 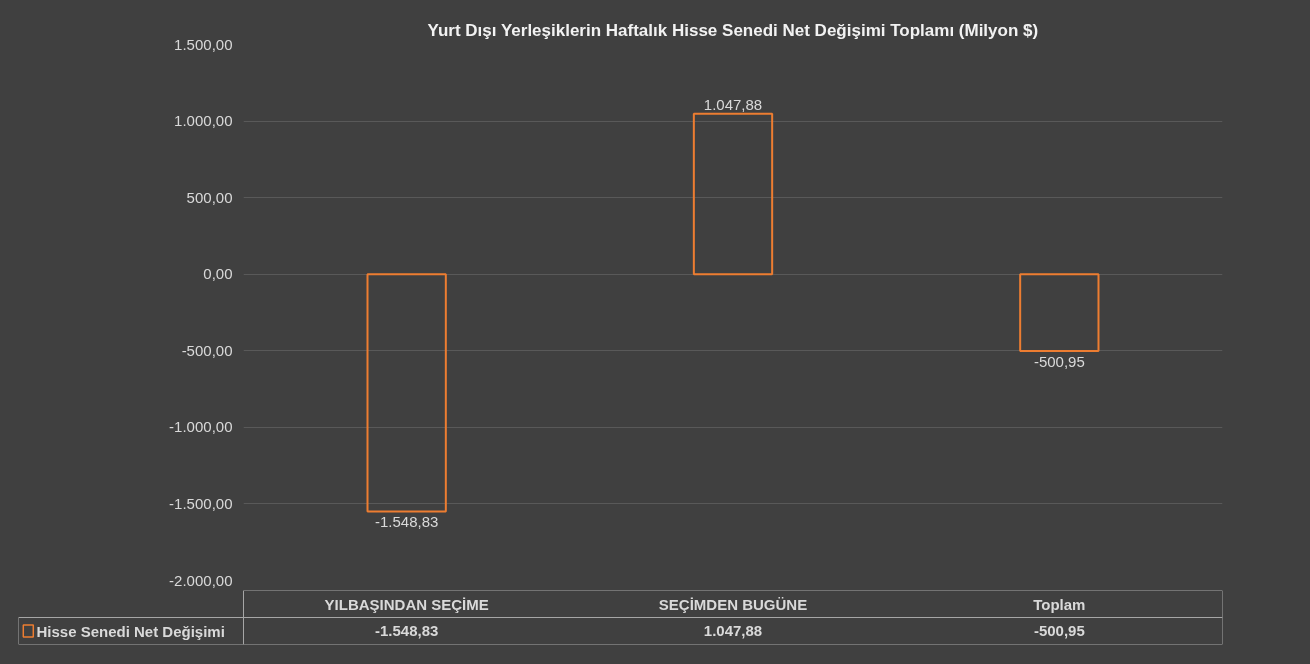 What do you see at coordinates (201, 503) in the screenshot?
I see `y-tick-label: -1.500,00` at bounding box center [201, 503].